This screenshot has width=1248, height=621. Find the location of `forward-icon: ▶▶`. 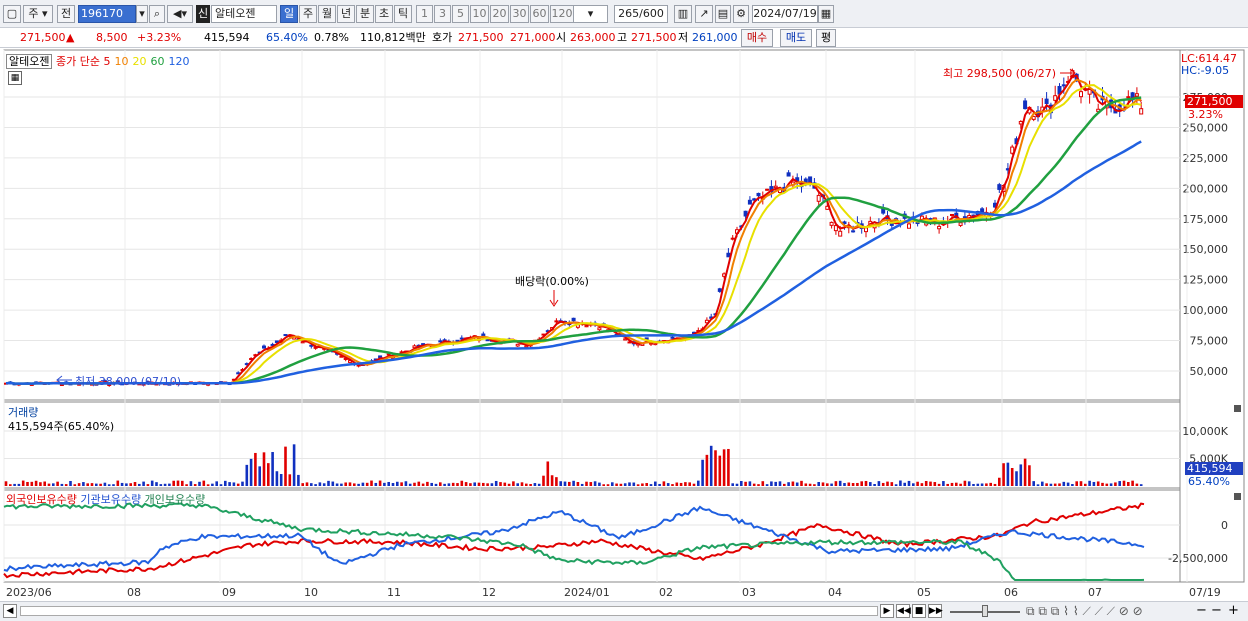

forward-icon: ▶▶ is located at coordinates (935, 611).